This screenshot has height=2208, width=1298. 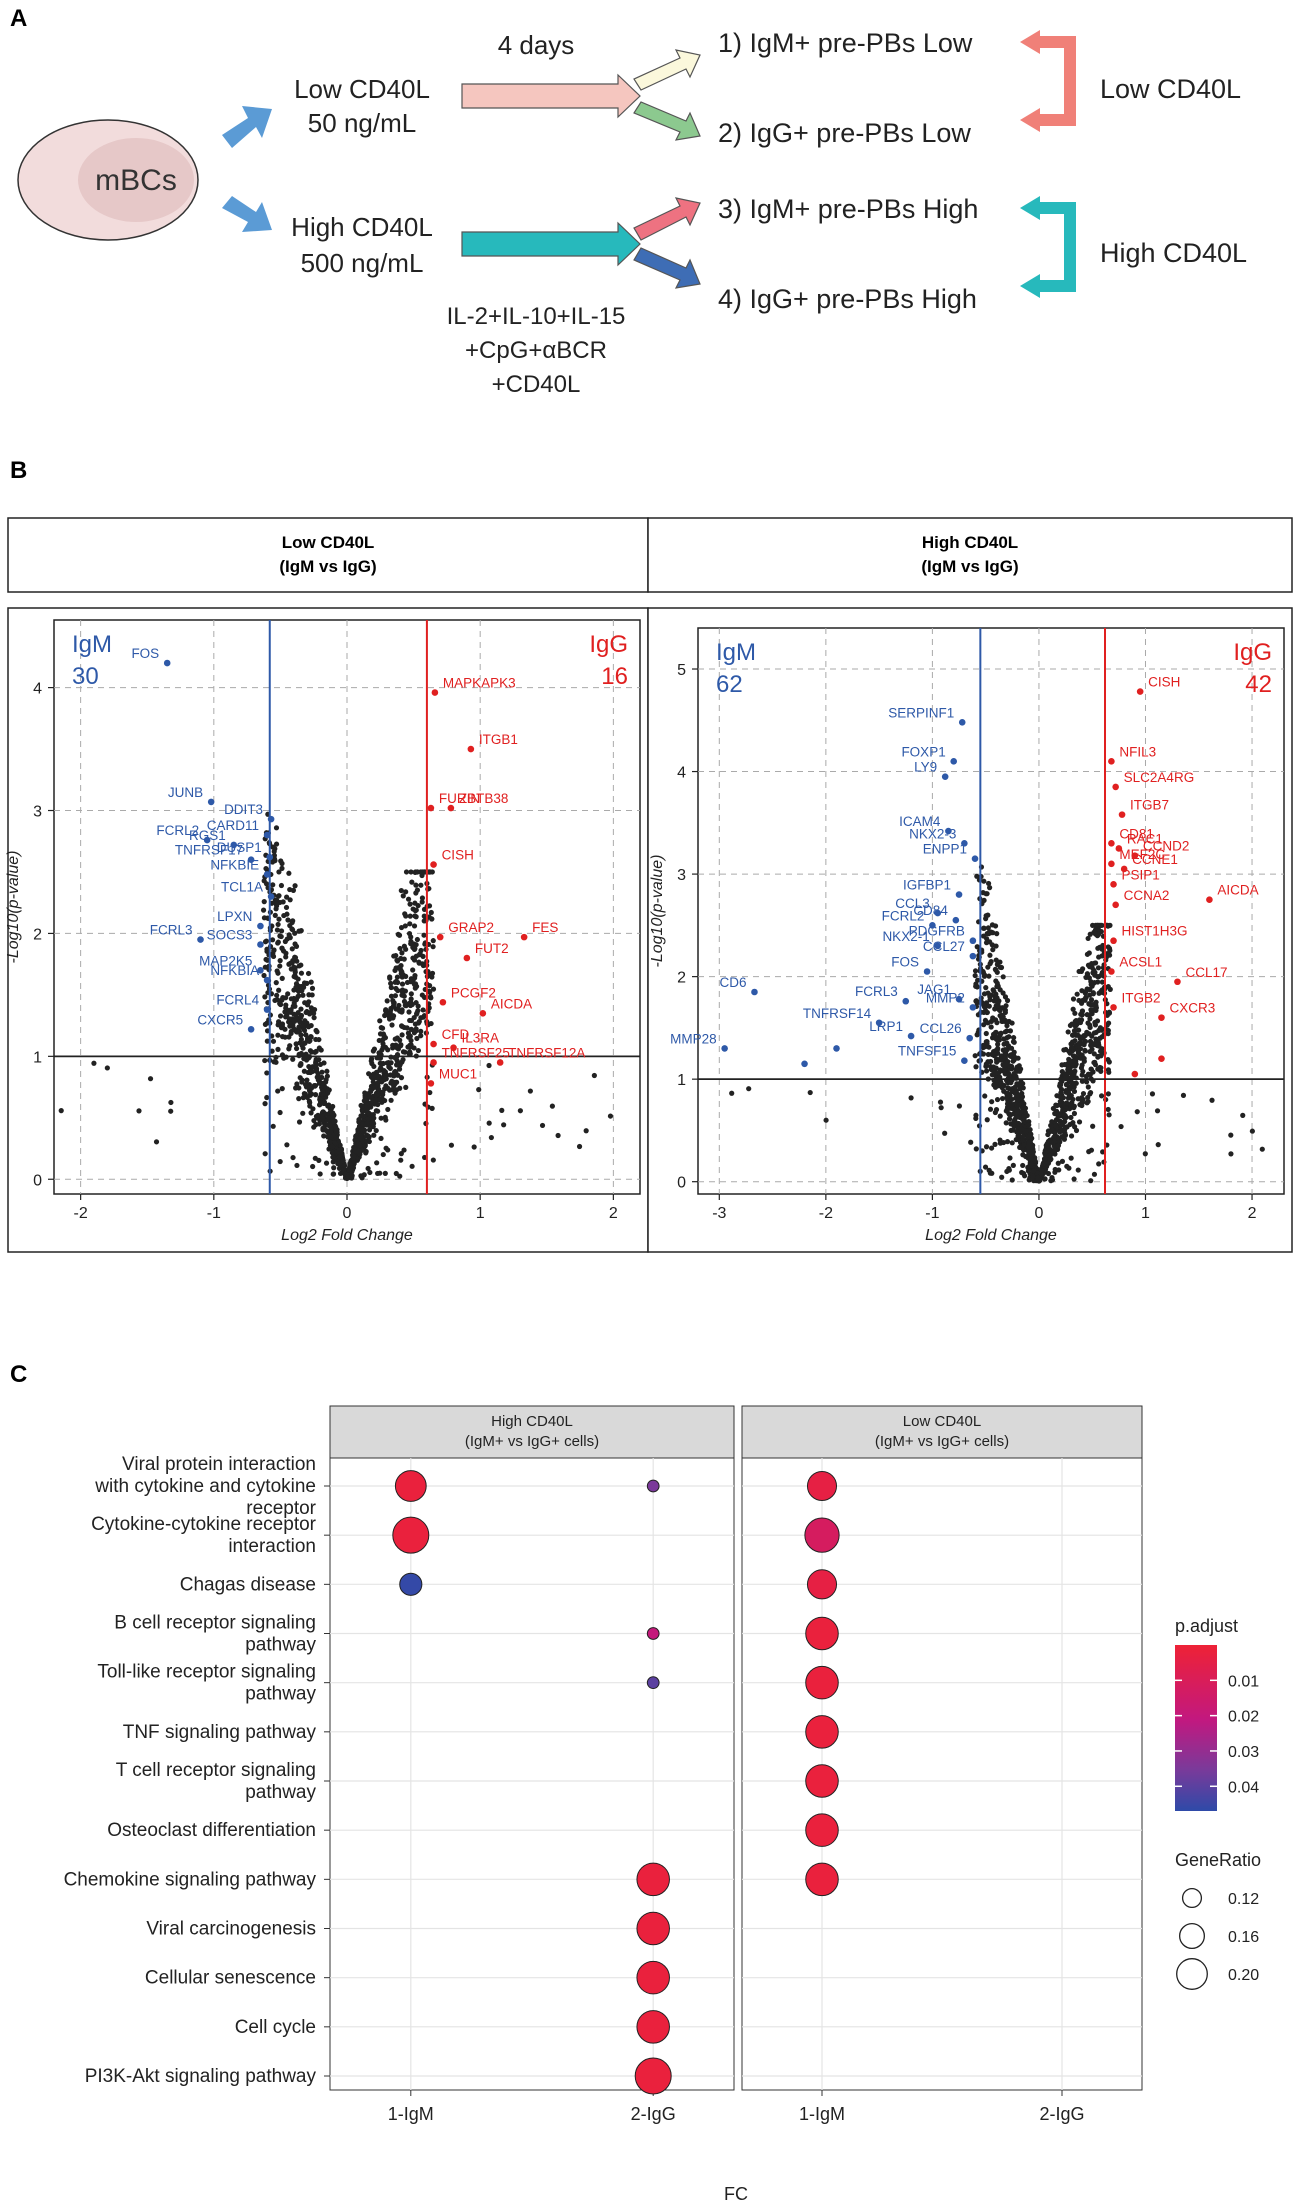 I want to click on y-axis-title: -Log10(p-value), so click(x=13, y=907).